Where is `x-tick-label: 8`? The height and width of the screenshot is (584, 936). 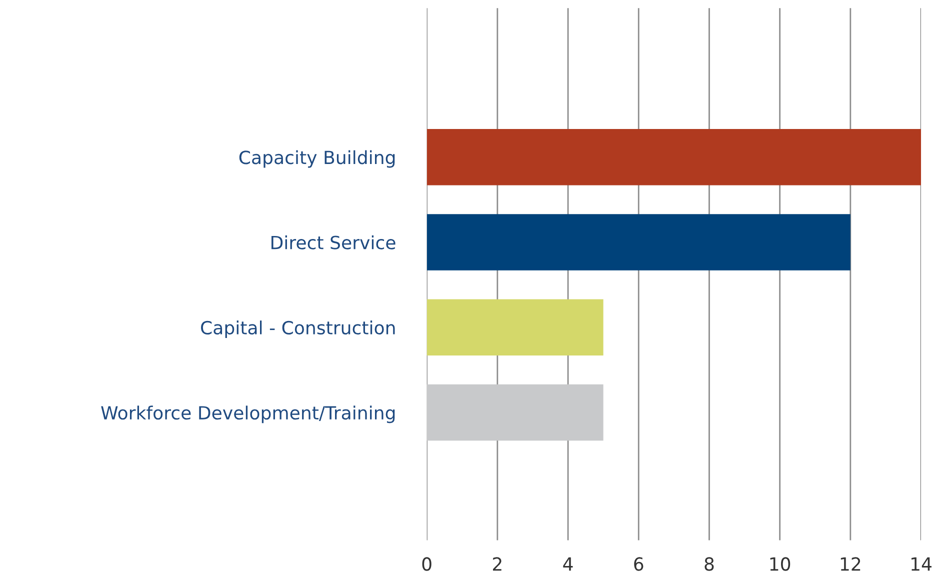
x-tick-label: 8 is located at coordinates (709, 564).